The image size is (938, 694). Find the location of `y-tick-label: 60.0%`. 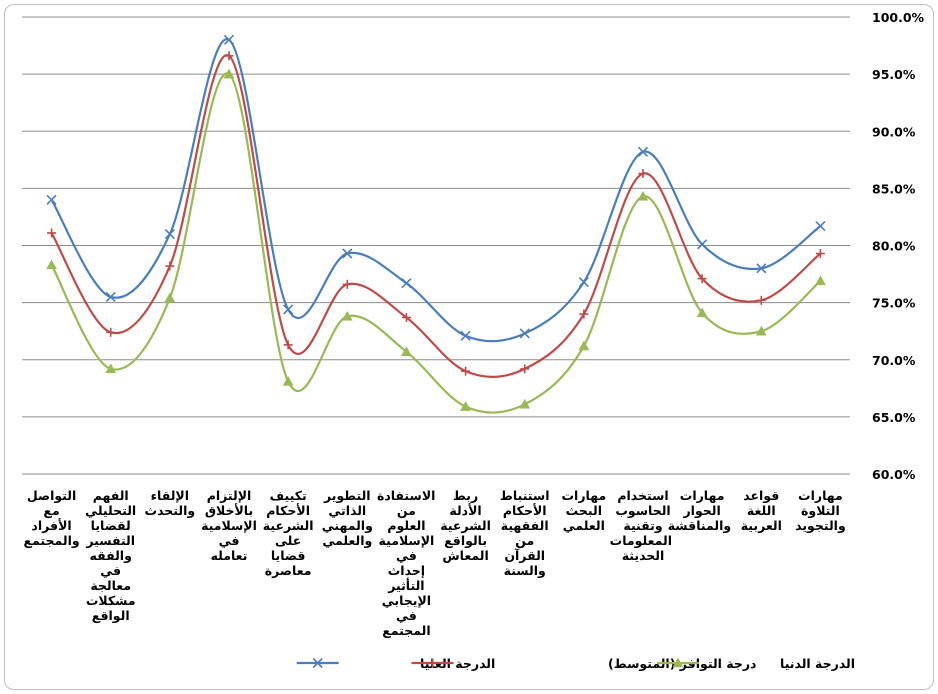

y-tick-label: 60.0% is located at coordinates (894, 474).